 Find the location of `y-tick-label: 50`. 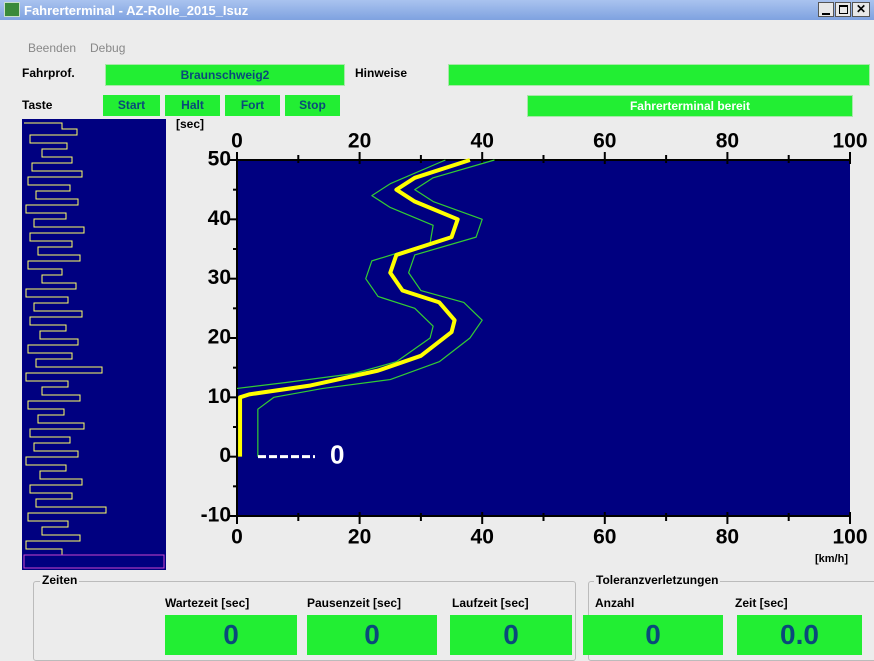

y-tick-label: 50 is located at coordinates (219, 159).